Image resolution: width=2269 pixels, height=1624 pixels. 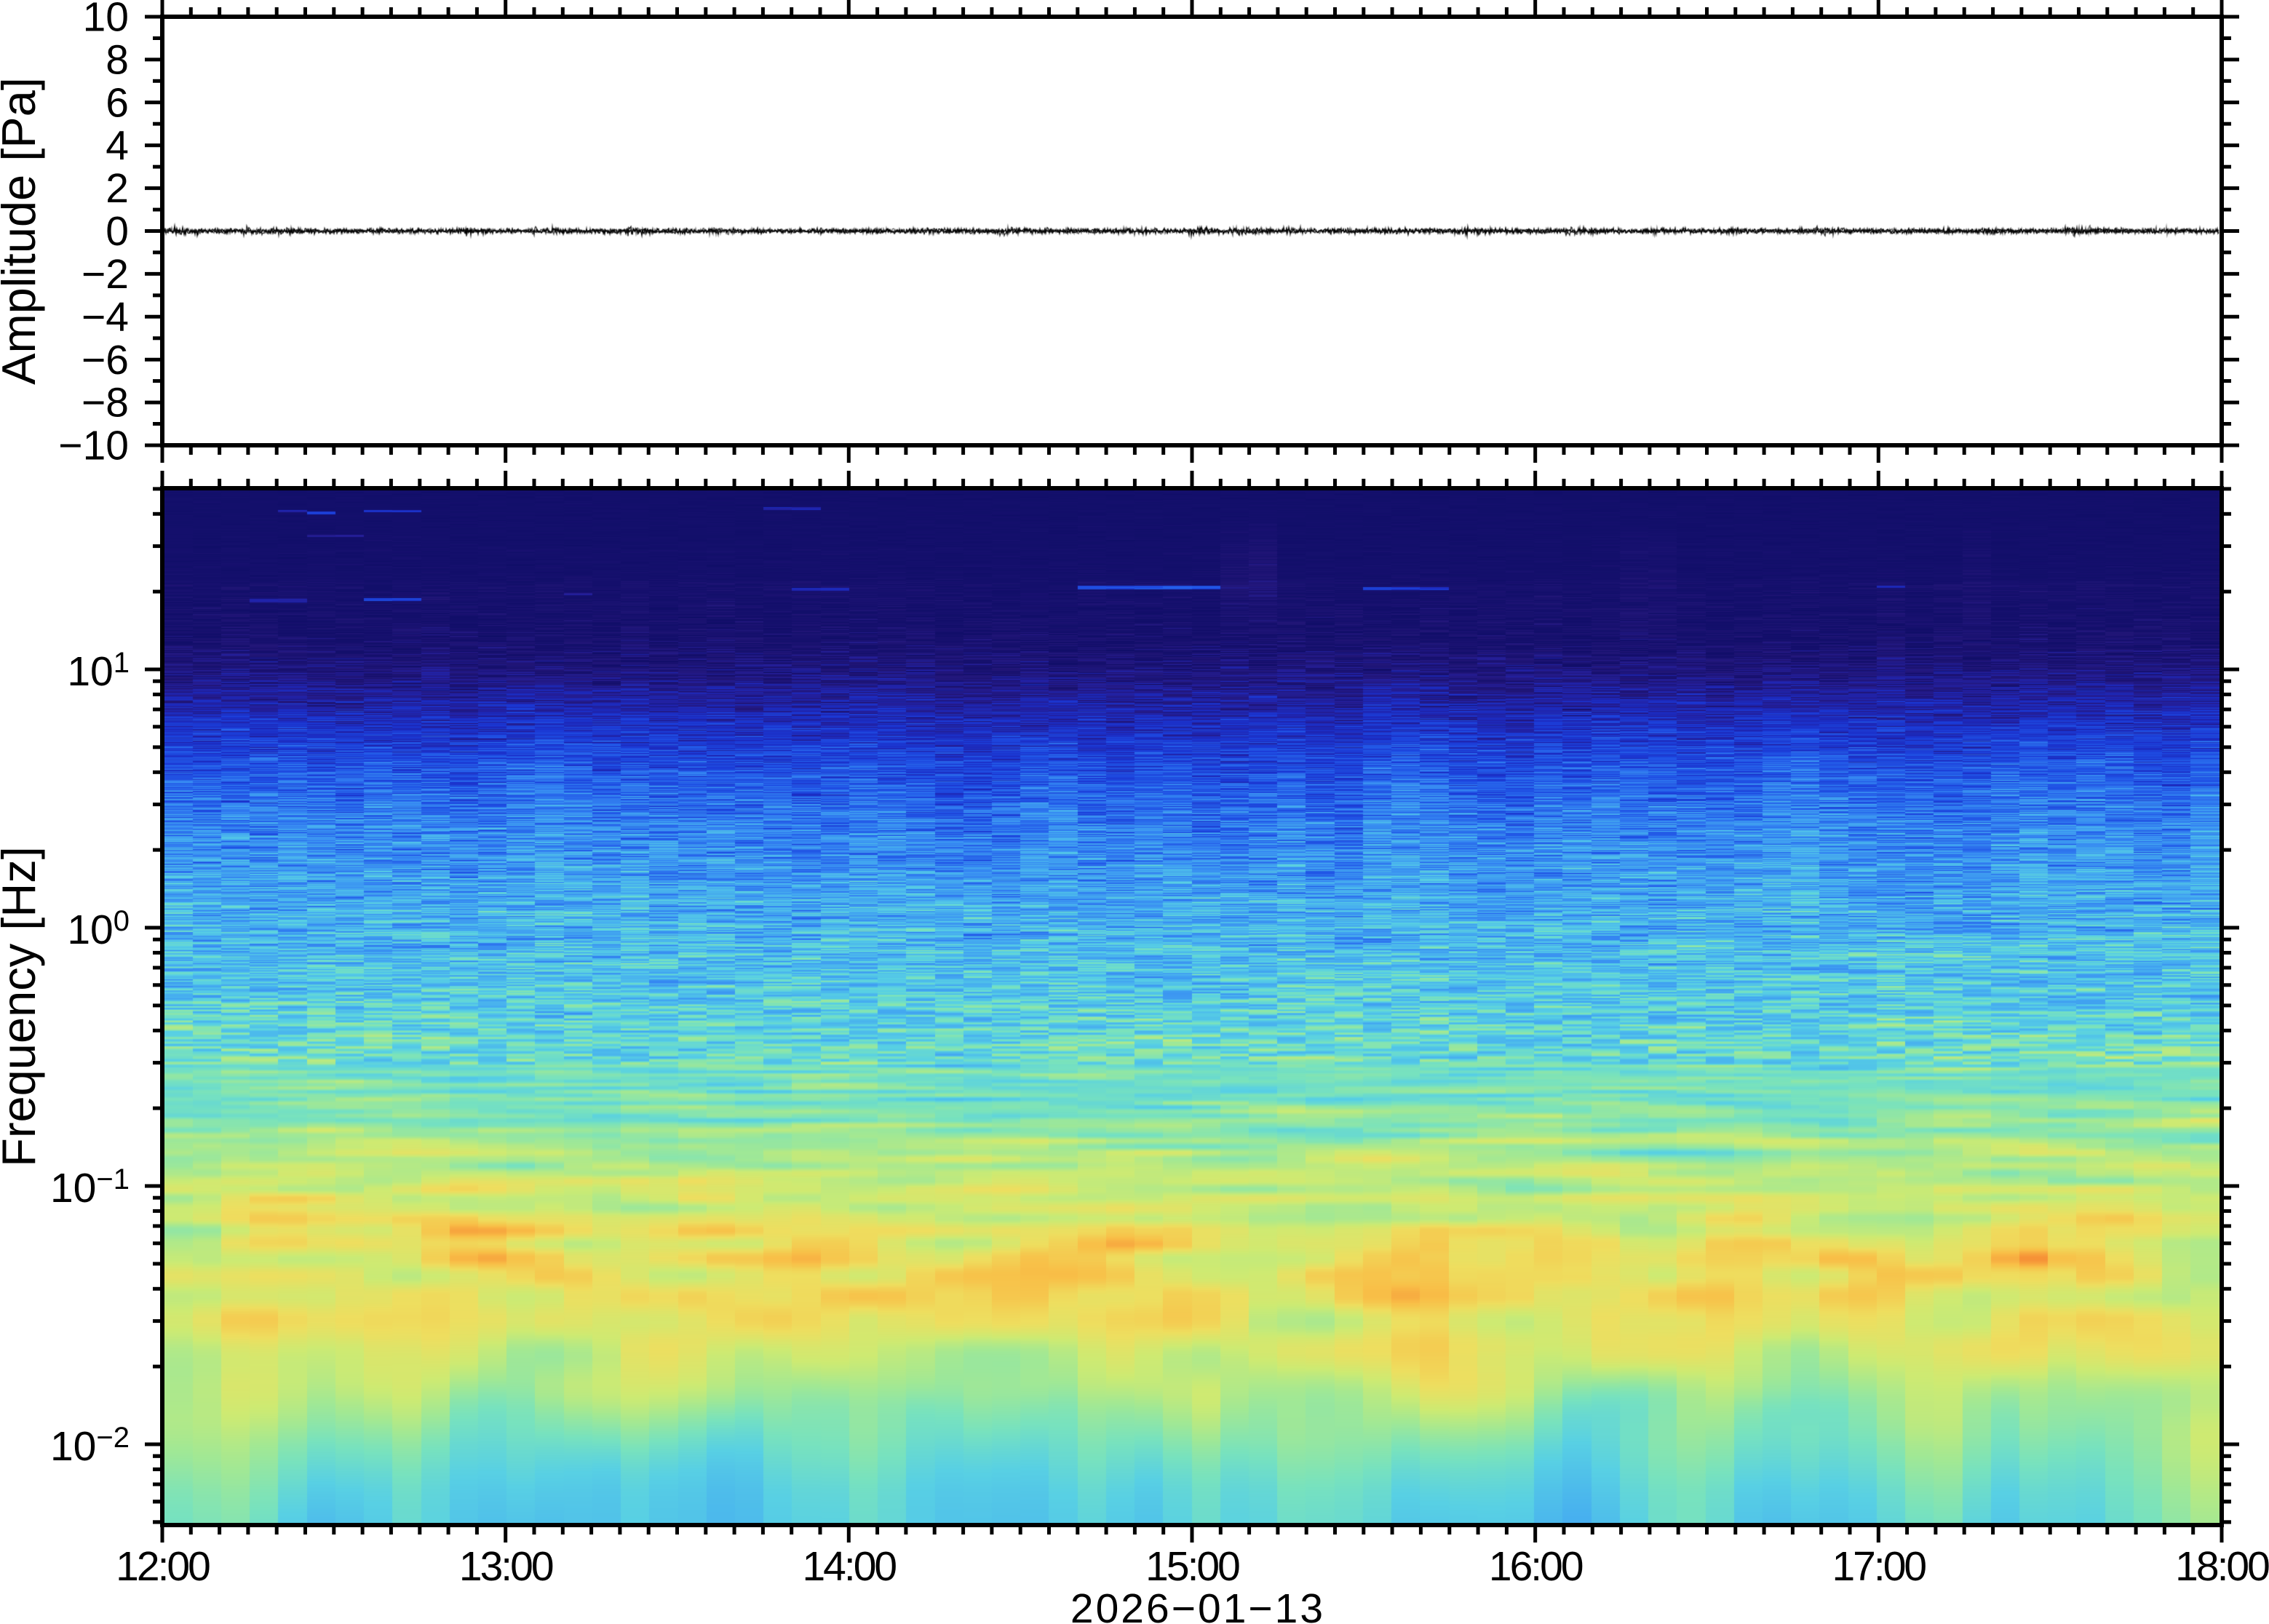 What do you see at coordinates (1192, 1566) in the screenshot?
I see `svg-text: 15:00` at bounding box center [1192, 1566].